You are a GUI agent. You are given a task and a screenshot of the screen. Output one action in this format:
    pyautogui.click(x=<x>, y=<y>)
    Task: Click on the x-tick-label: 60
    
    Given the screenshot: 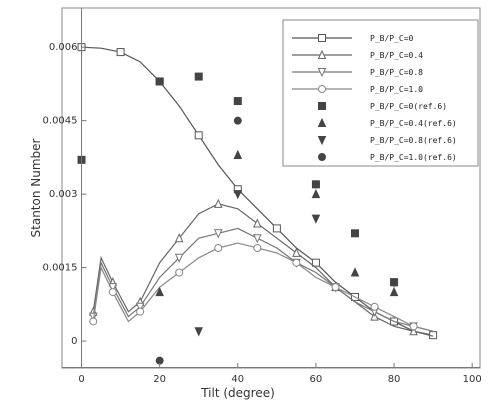 What is the action you would take?
    pyautogui.click(x=316, y=379)
    